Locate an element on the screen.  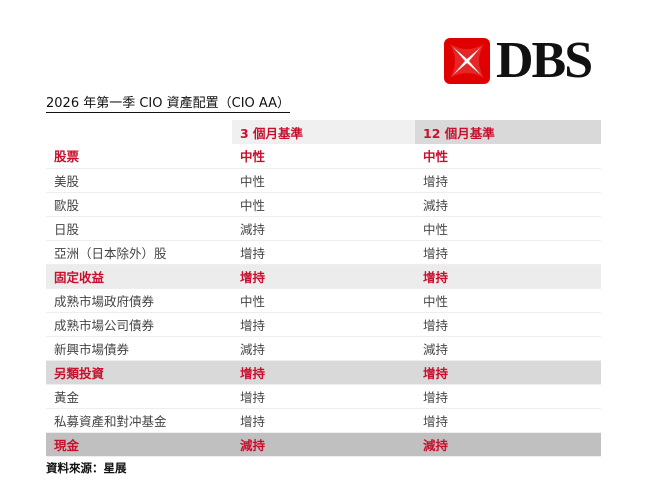
header-3-month: 3 個月基準 is located at coordinates (323, 132).